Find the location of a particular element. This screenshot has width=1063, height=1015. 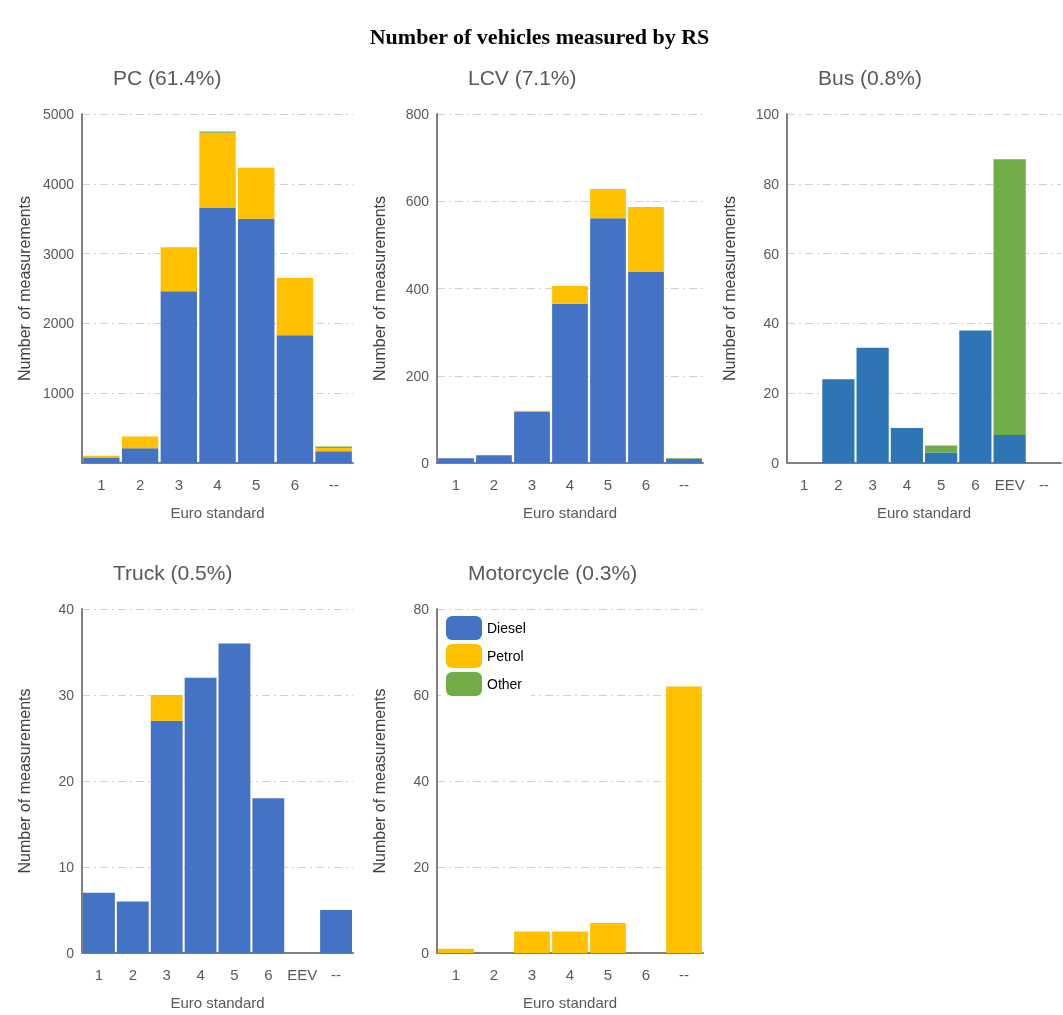

legend-label: Diesel is located at coordinates (506, 628).